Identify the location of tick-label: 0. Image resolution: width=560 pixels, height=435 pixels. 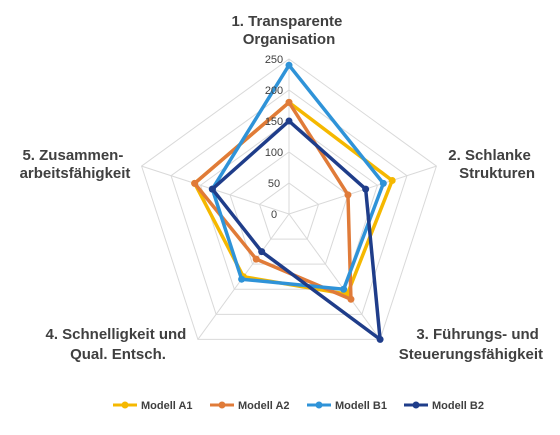
(274, 215).